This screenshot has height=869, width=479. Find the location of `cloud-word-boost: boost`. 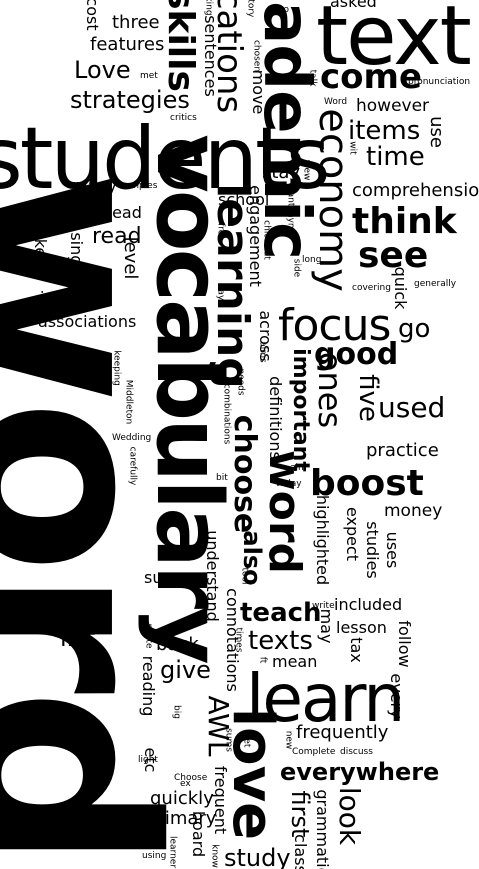

cloud-word-boost: boost is located at coordinates (367, 483).